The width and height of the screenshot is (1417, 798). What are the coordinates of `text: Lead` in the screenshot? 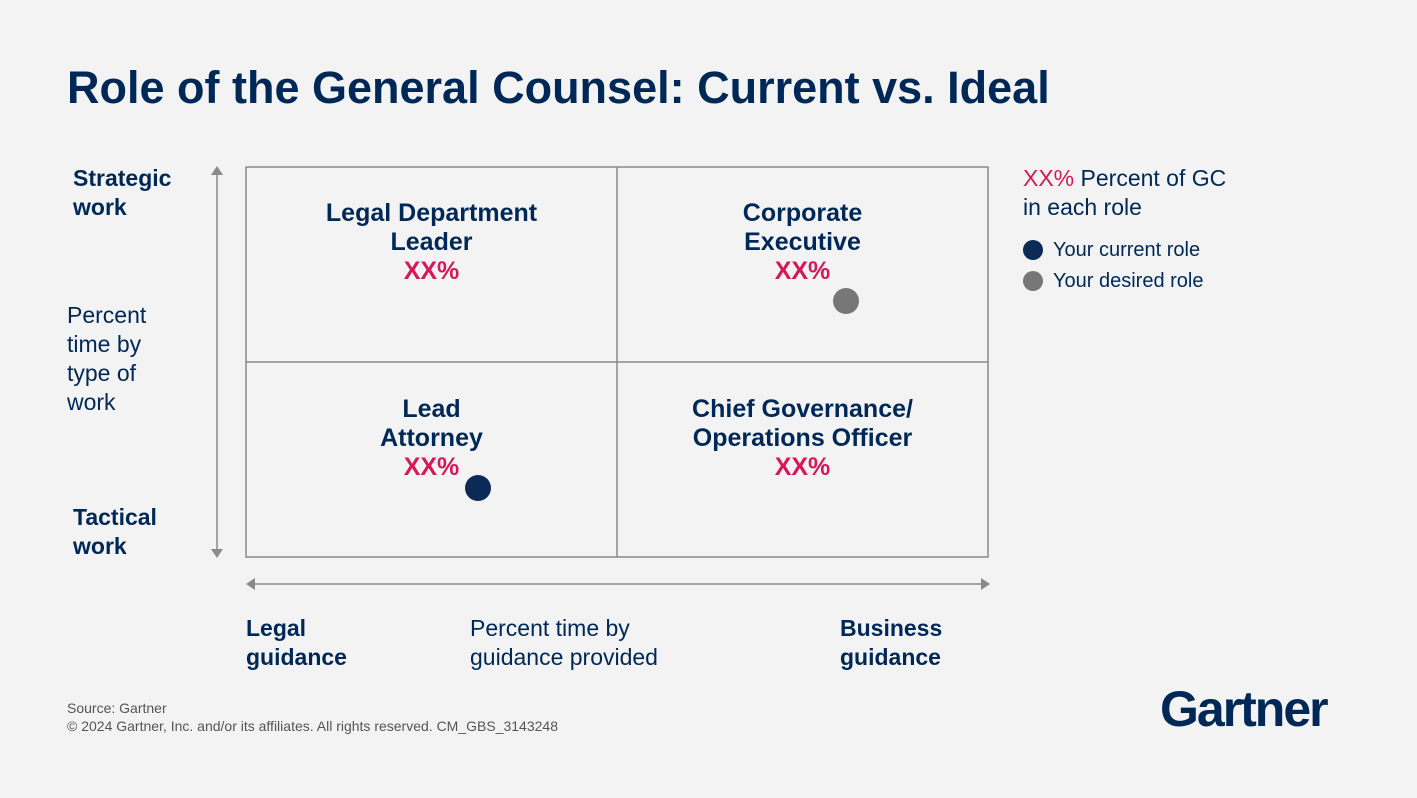 It's located at (431, 409).